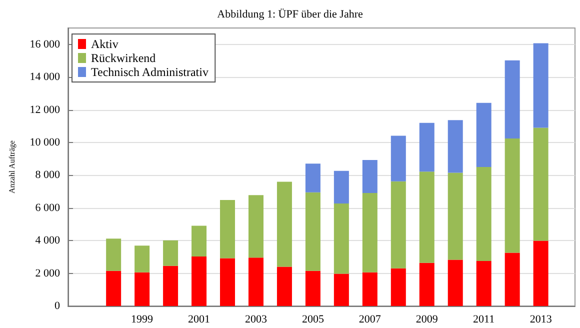  What do you see at coordinates (427, 320) in the screenshot?
I see `x-tick-label: 2009` at bounding box center [427, 320].